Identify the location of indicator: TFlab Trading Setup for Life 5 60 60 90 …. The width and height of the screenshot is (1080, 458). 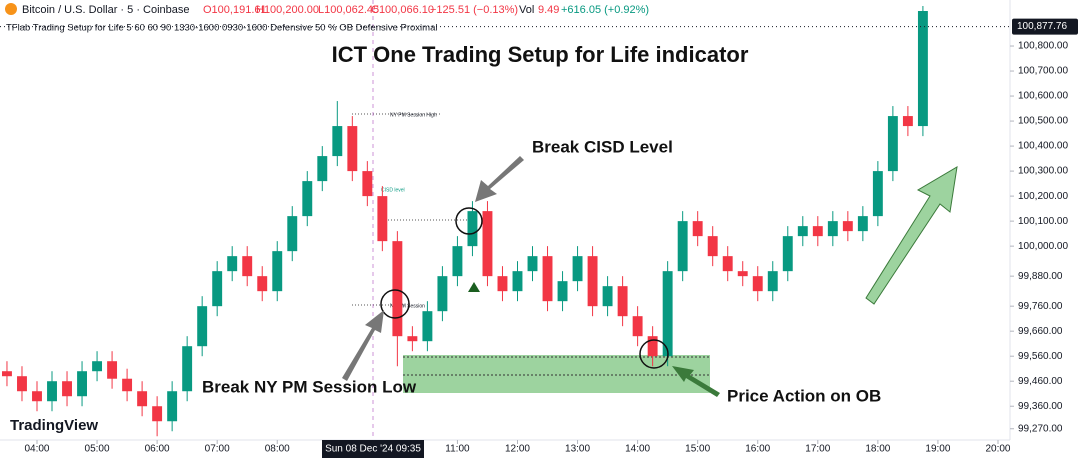
(221, 28).